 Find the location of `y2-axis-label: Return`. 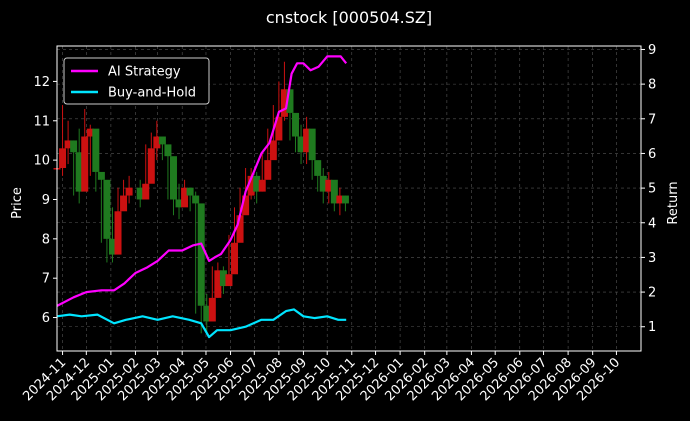

y2-axis-label: Return is located at coordinates (673, 202).